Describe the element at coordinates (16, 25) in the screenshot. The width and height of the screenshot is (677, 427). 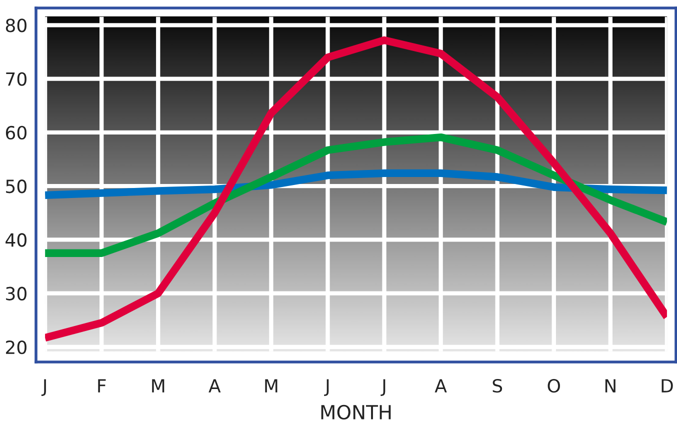
I see `y-tick-label: 80` at that location.